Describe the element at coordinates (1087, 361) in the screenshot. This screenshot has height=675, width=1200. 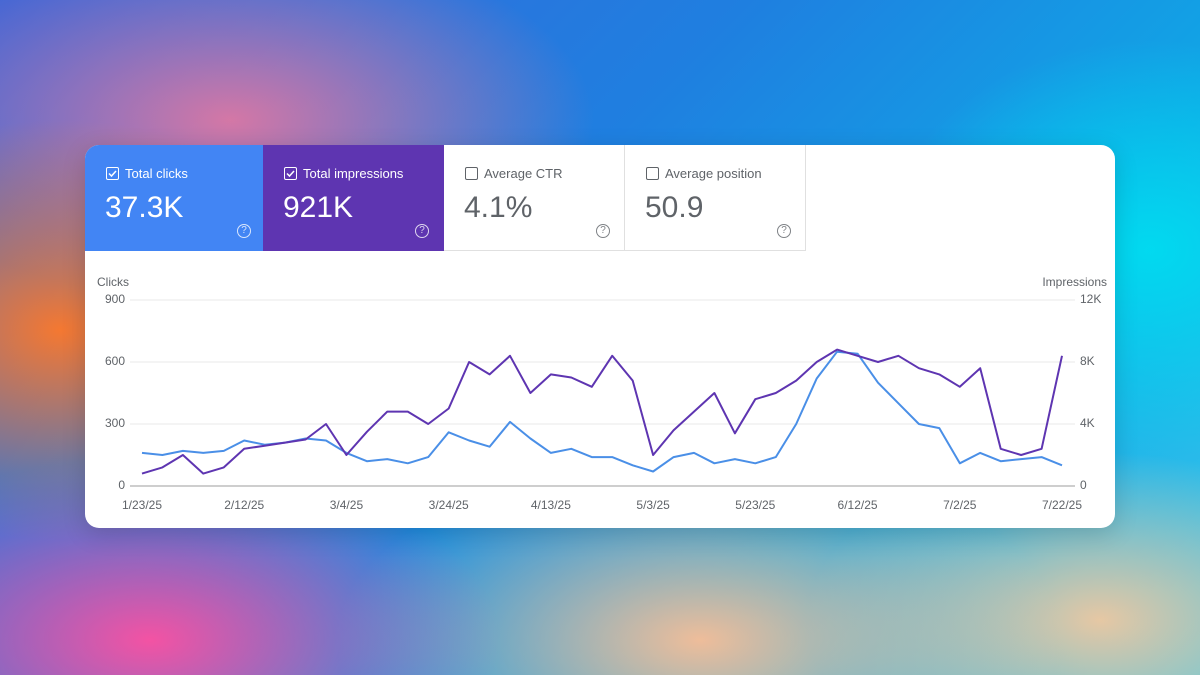
I see `y2-tick-label: 8K` at that location.